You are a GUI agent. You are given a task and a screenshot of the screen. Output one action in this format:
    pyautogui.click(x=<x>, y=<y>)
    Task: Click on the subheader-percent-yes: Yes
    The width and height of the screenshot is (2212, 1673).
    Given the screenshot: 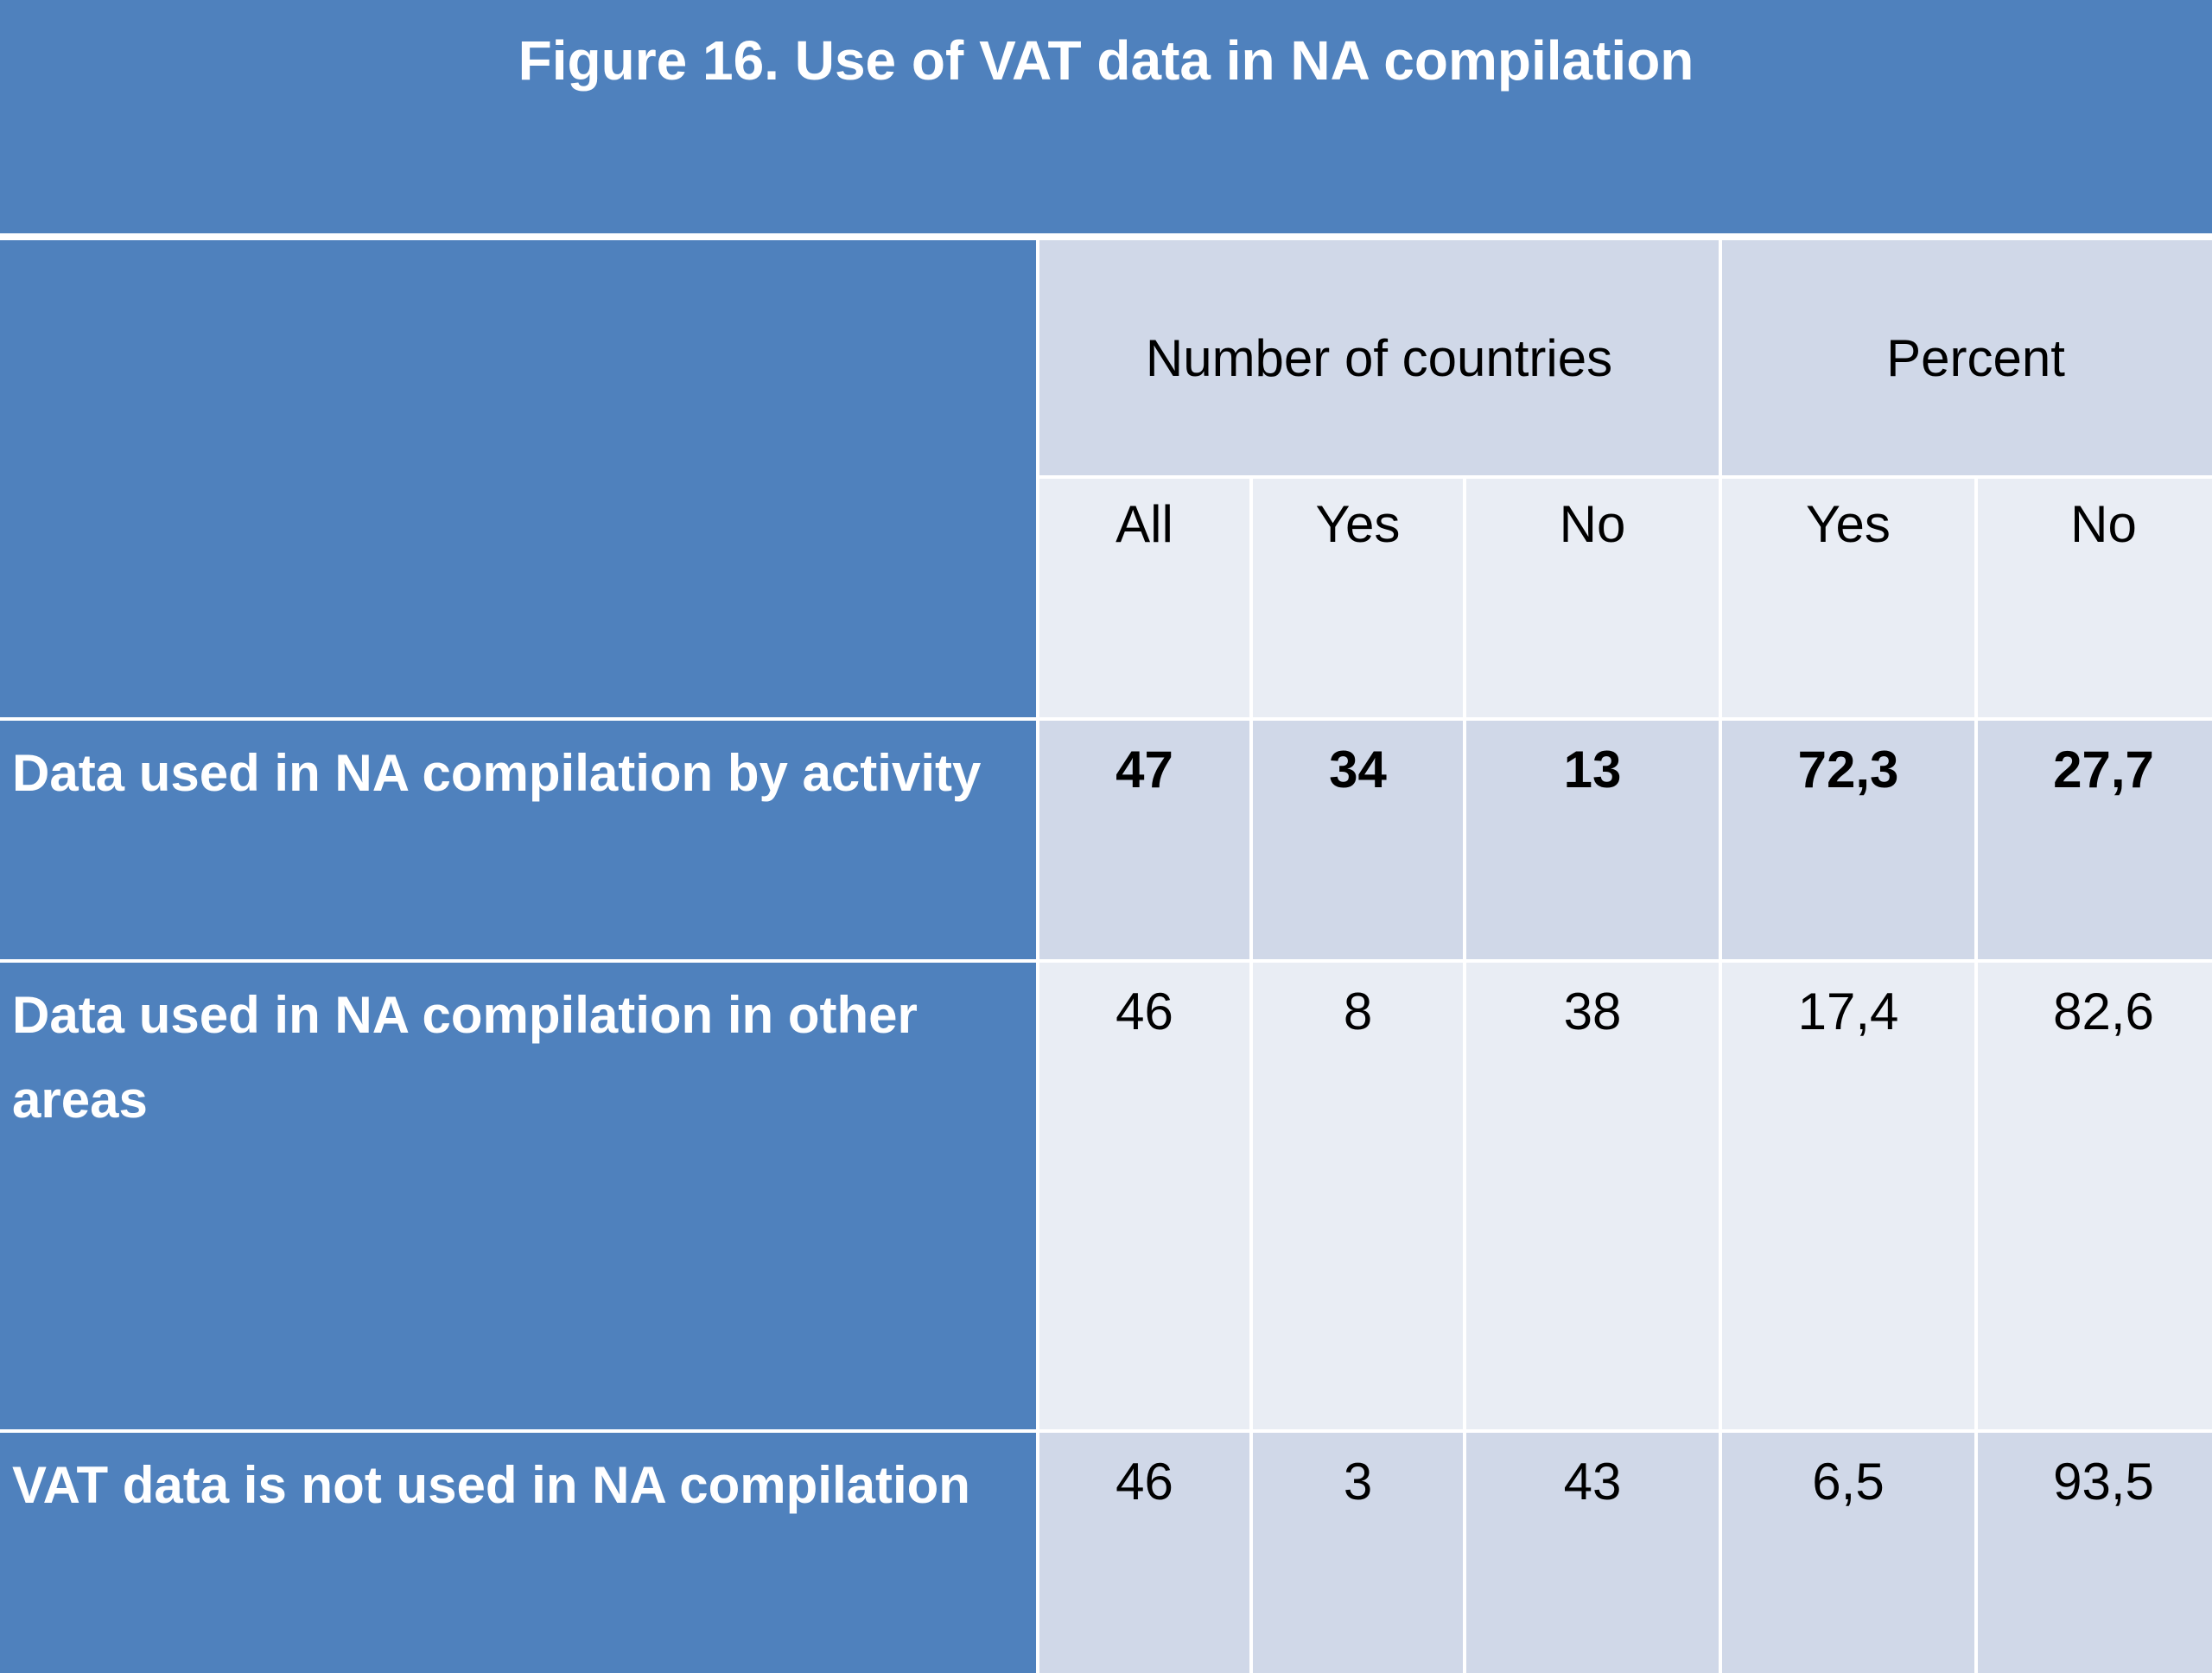 What is the action you would take?
    pyautogui.click(x=1848, y=598)
    